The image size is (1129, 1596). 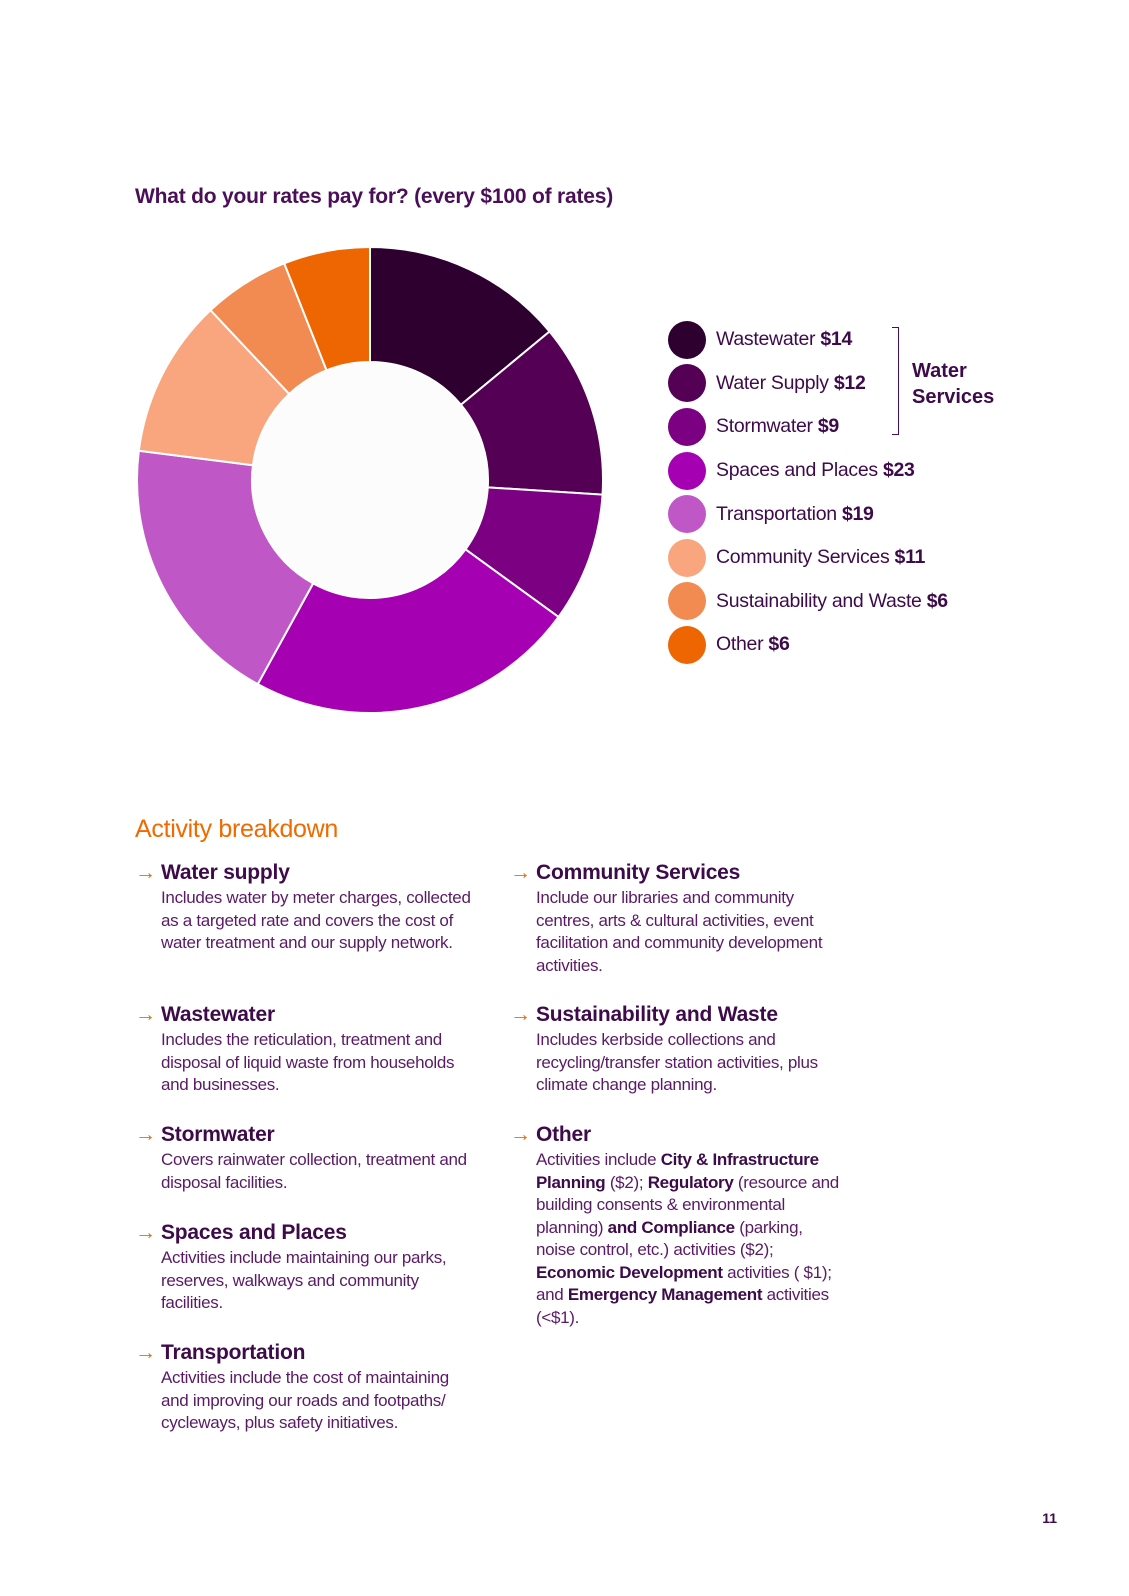 I want to click on legend-label: Sustainability and Waste, so click(x=819, y=600).